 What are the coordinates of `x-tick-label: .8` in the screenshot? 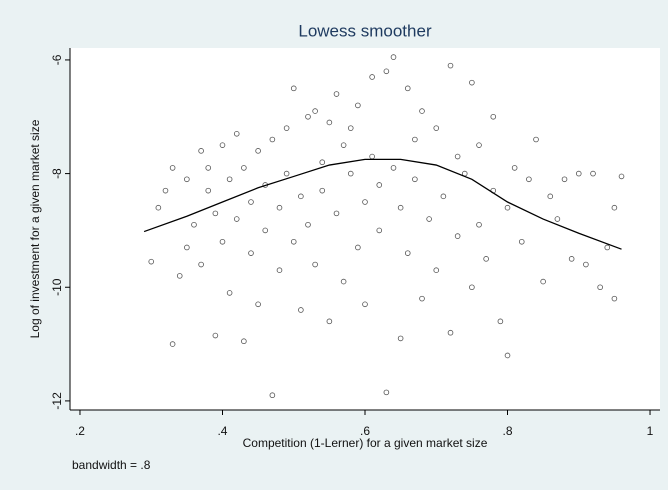 It's located at (508, 431).